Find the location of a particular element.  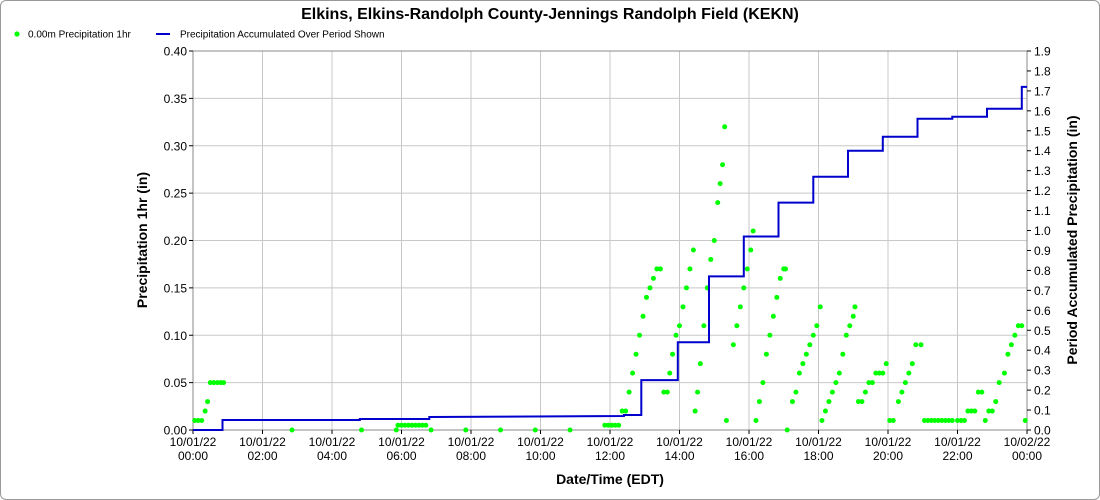

y-right-tick-label: 1.1 is located at coordinates (1042, 211).